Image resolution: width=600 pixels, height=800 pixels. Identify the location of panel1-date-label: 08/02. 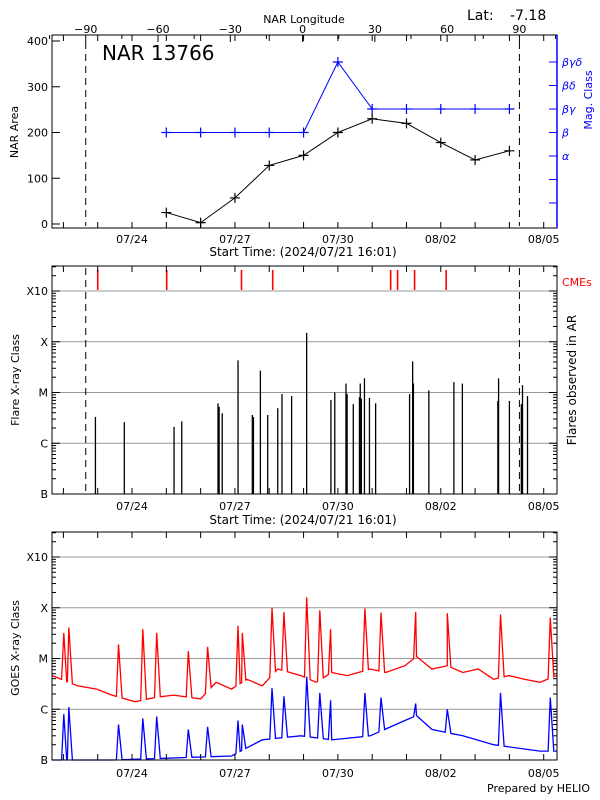
(441, 239).